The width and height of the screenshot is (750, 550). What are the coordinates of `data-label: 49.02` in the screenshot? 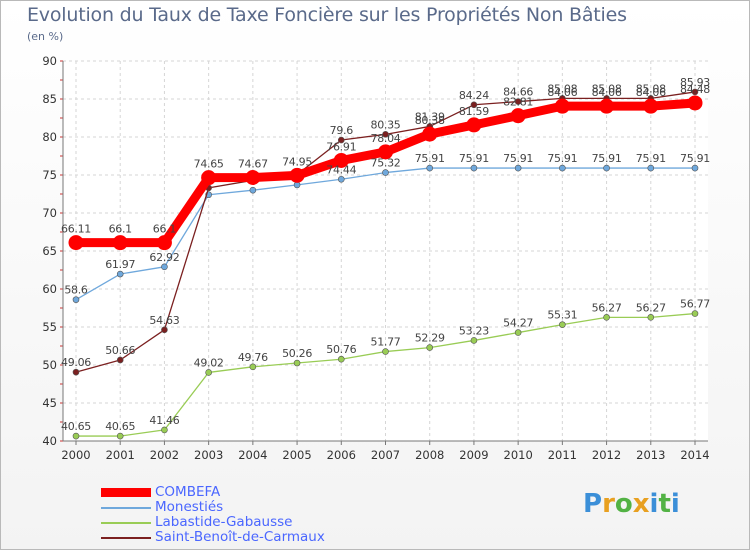 It's located at (209, 362).